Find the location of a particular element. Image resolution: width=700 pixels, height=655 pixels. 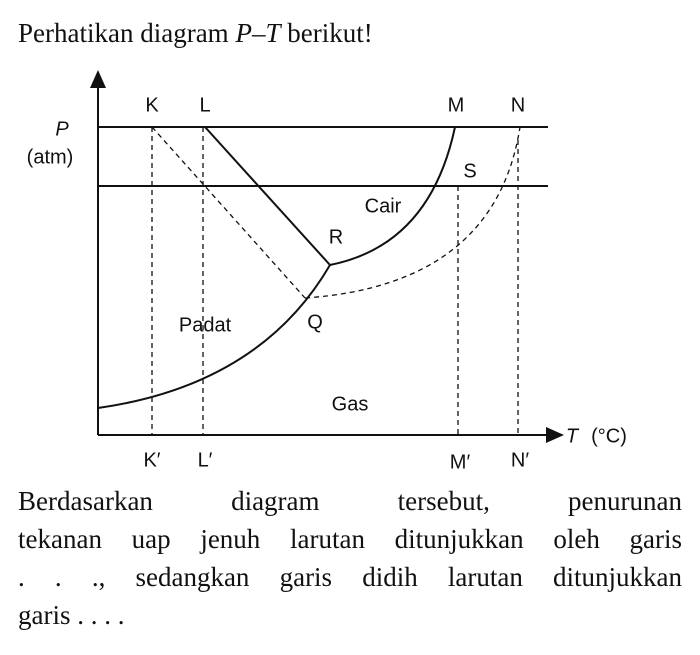

label: N is located at coordinates (518, 105).